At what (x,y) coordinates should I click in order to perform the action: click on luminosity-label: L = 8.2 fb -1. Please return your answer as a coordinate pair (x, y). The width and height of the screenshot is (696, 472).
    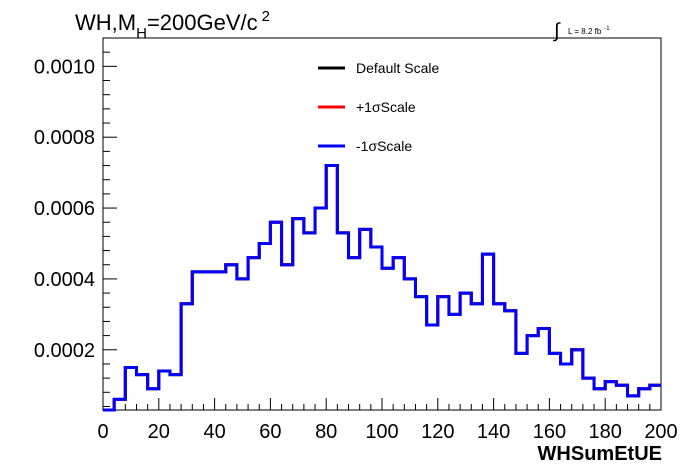
    Looking at the image, I should click on (589, 31).